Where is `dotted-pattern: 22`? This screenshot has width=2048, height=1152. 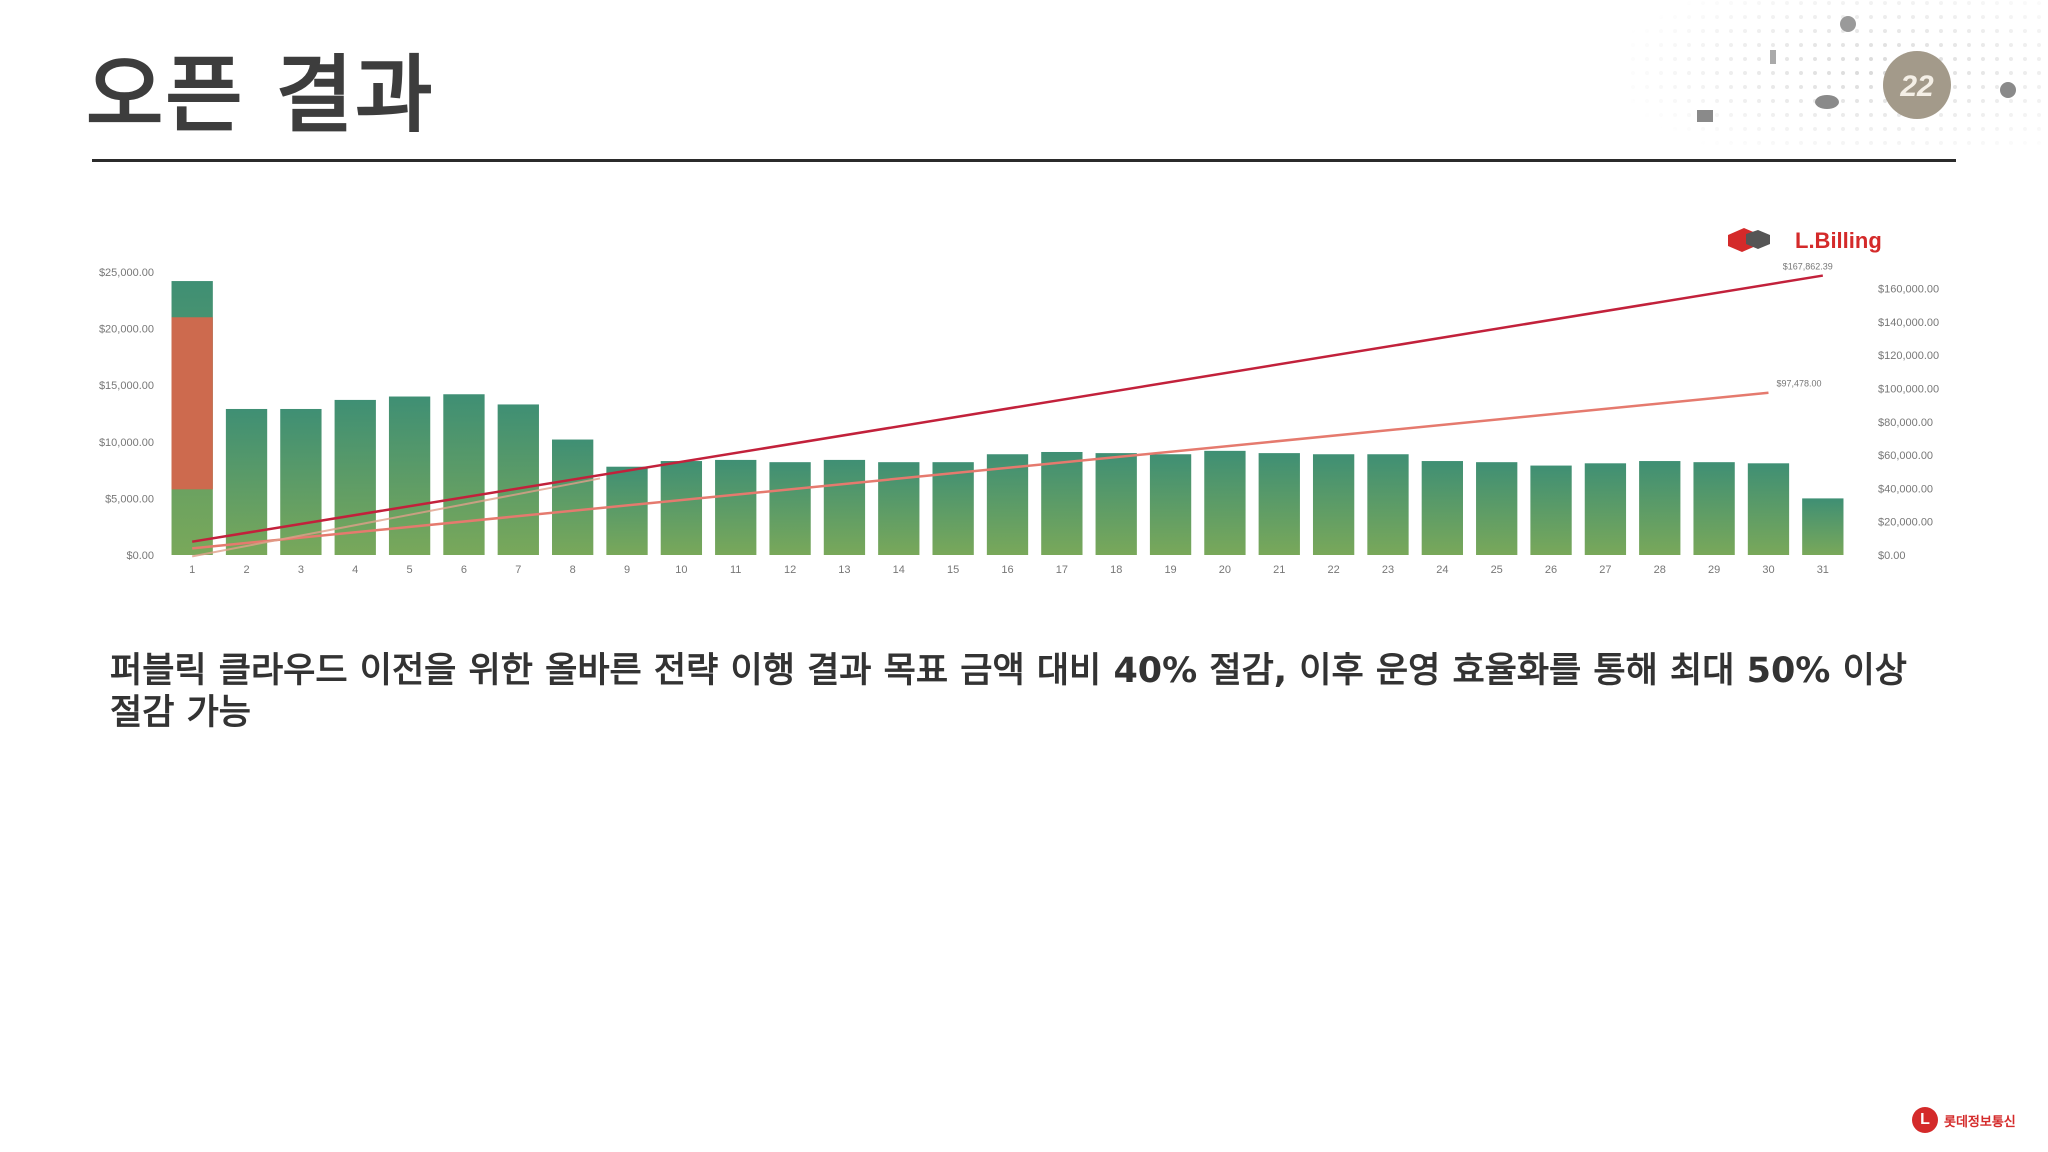
dotted-pattern: 22 is located at coordinates (1839, 77).